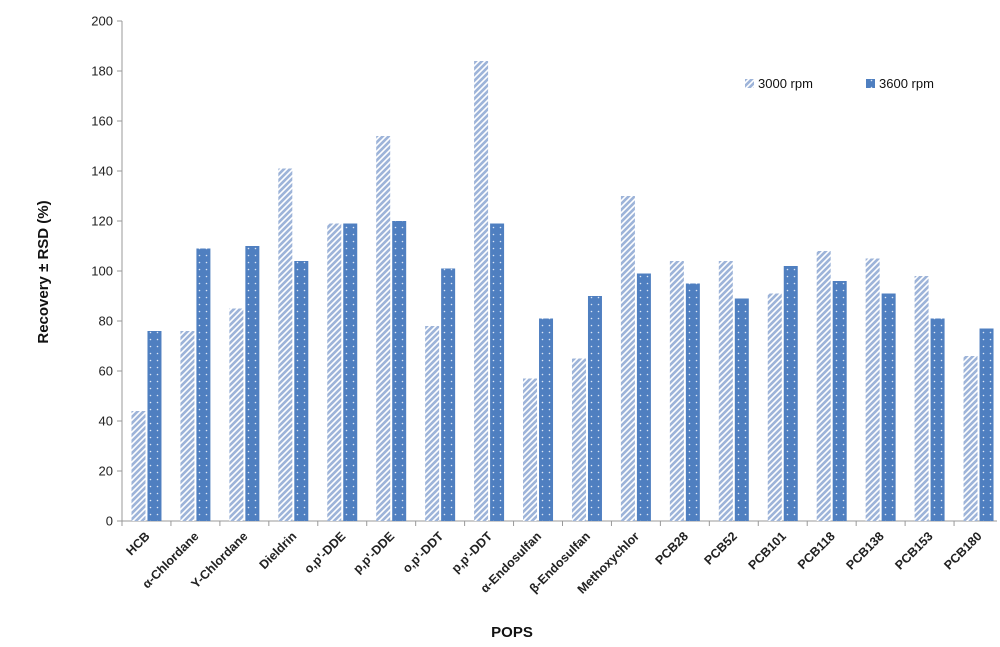 The image size is (1000, 647). Describe the element at coordinates (102, 271) in the screenshot. I see `y-tick-label: 100` at that location.